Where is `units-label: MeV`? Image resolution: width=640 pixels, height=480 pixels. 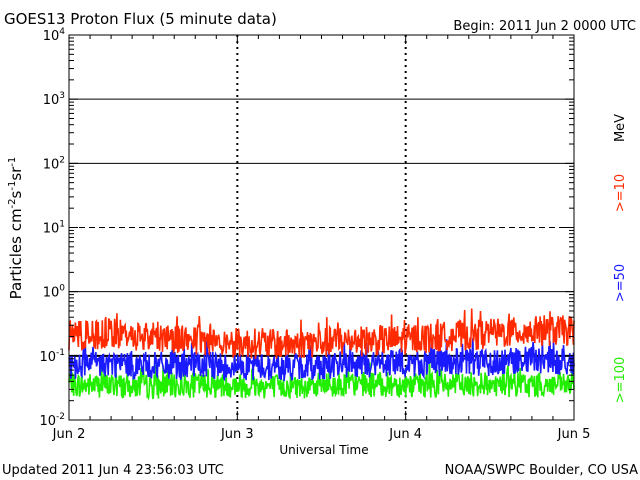 units-label: MeV is located at coordinates (620, 128).